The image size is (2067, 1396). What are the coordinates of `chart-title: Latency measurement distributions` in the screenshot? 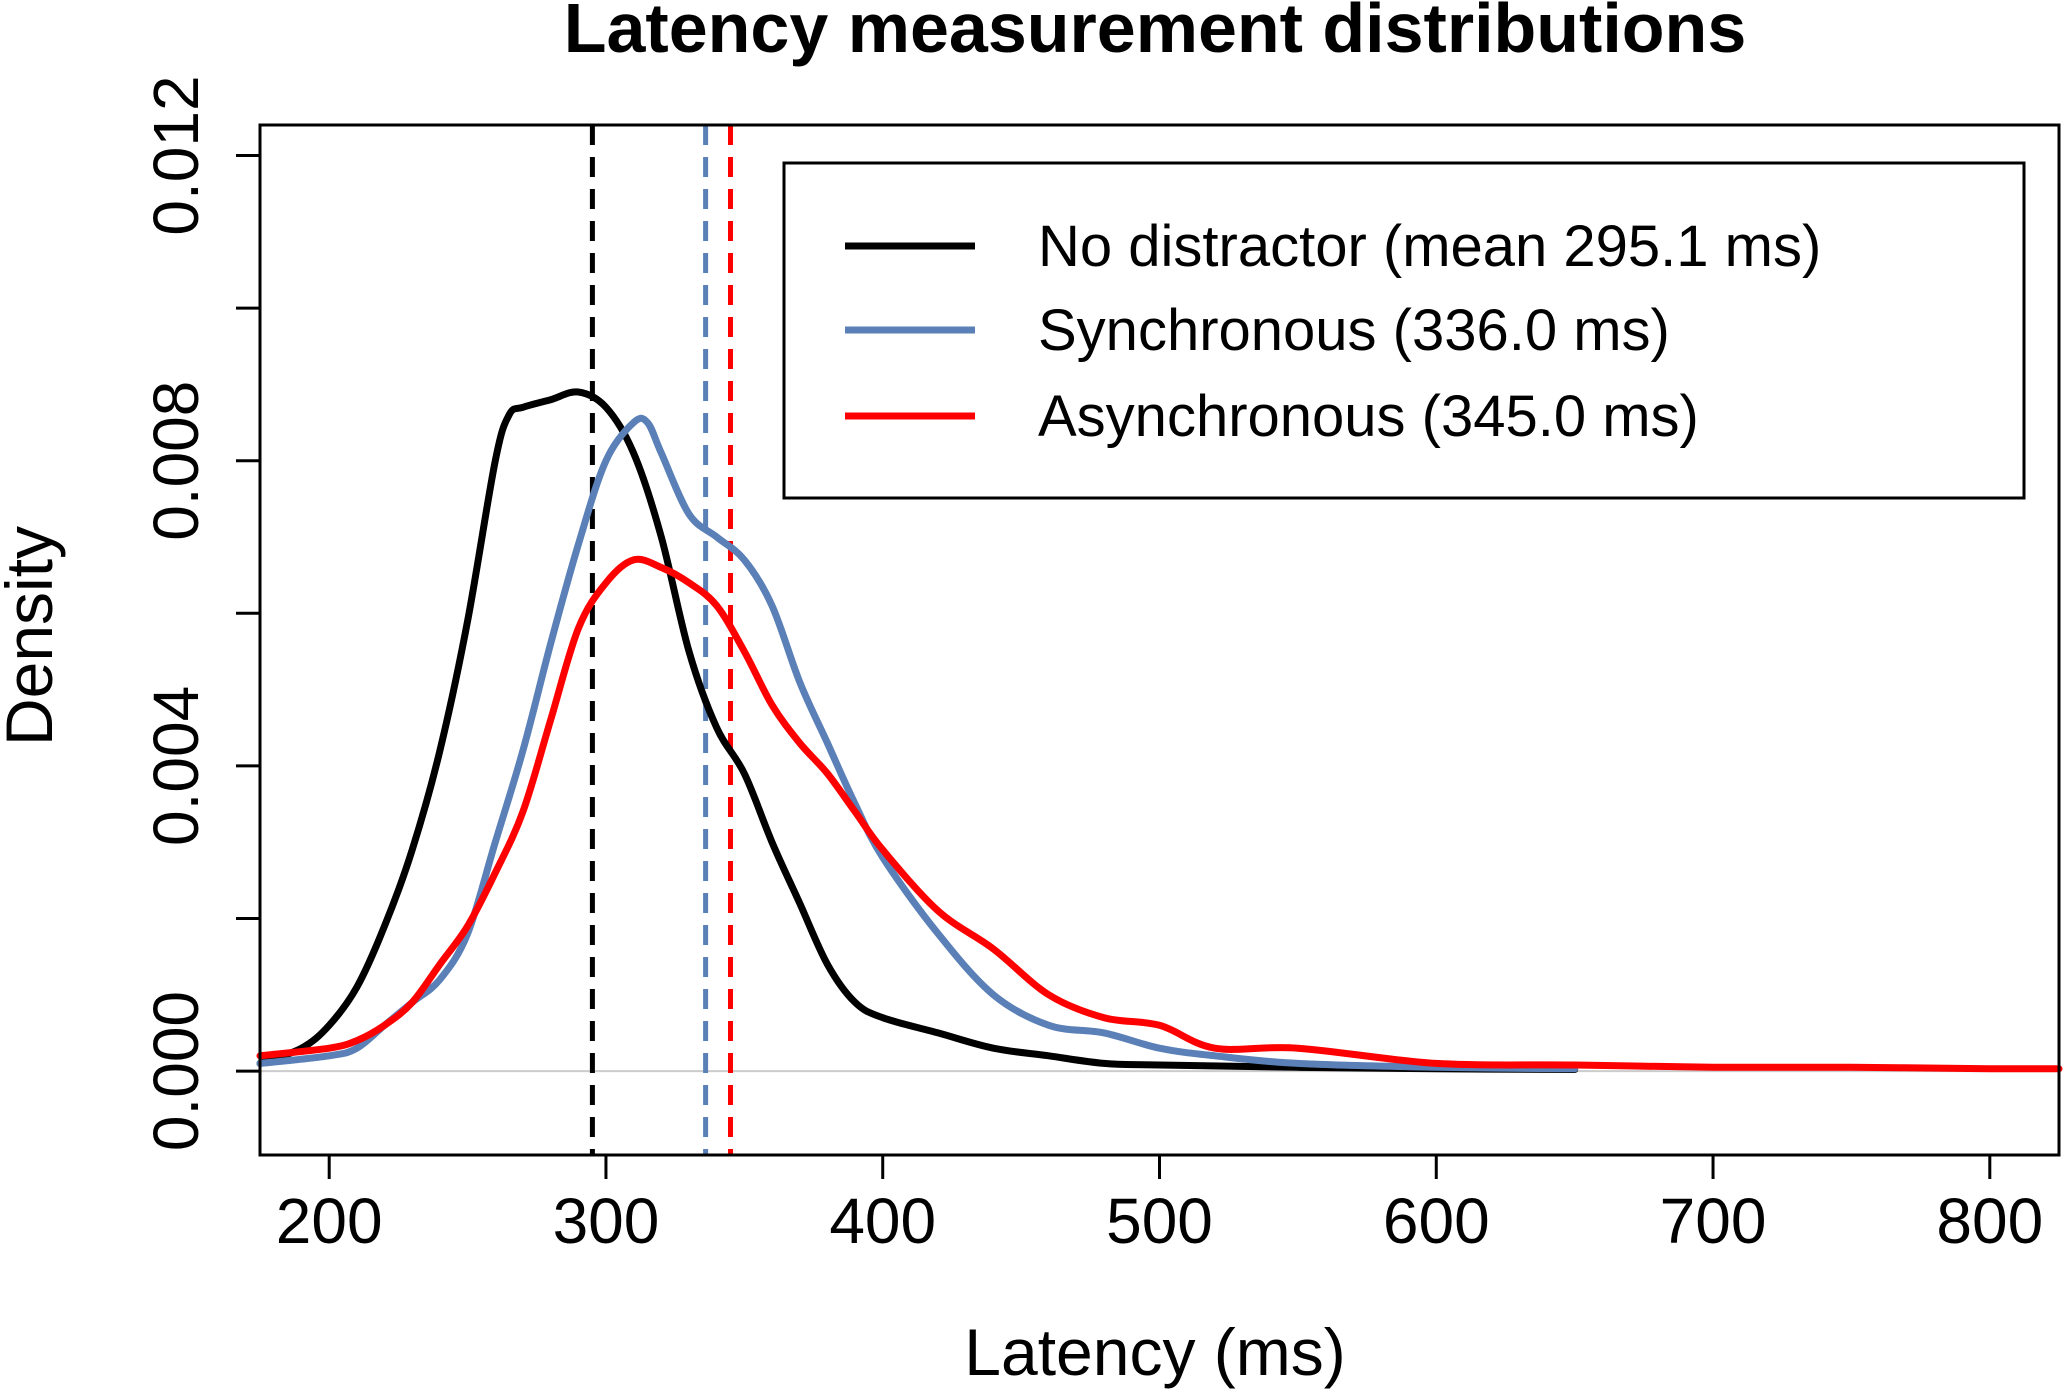 It's located at (1155, 33).